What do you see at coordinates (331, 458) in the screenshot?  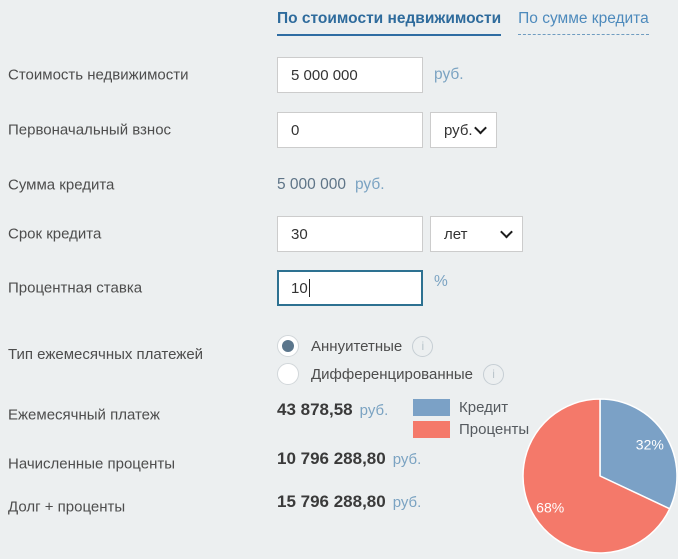 I see `accrued-interest-value: 10 796 288,80` at bounding box center [331, 458].